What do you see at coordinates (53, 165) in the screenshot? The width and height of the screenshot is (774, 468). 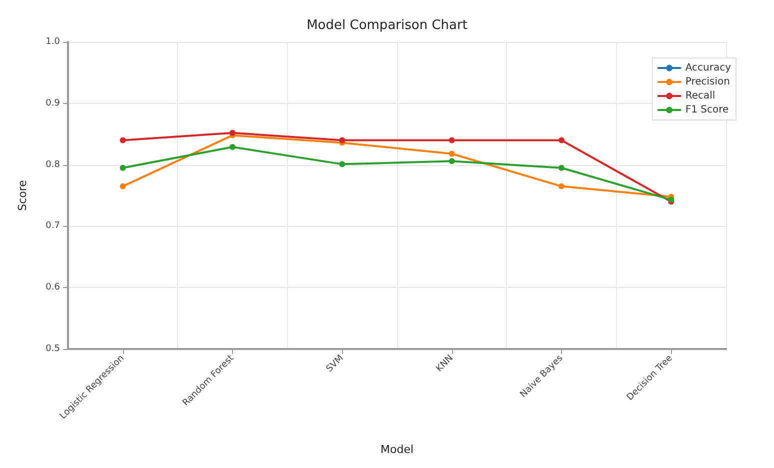 I see `y-tick-label: 0.8` at bounding box center [53, 165].